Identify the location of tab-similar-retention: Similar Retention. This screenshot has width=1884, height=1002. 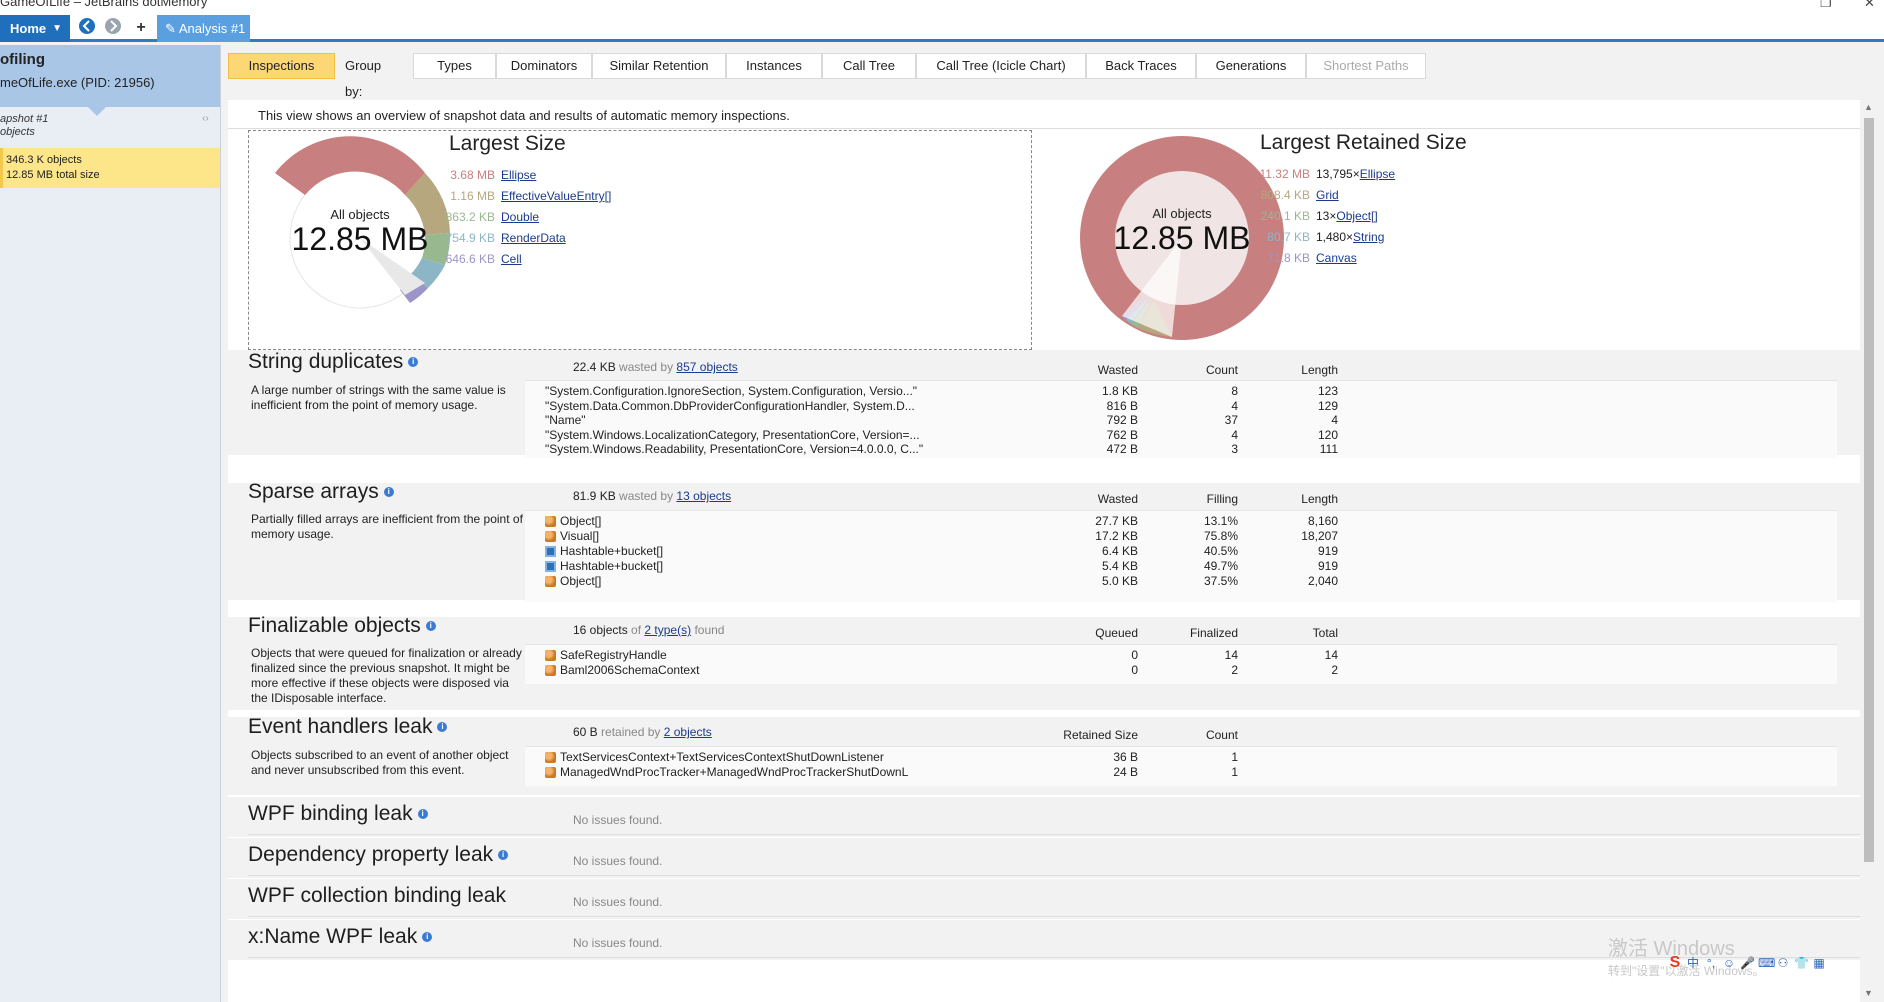
(659, 66).